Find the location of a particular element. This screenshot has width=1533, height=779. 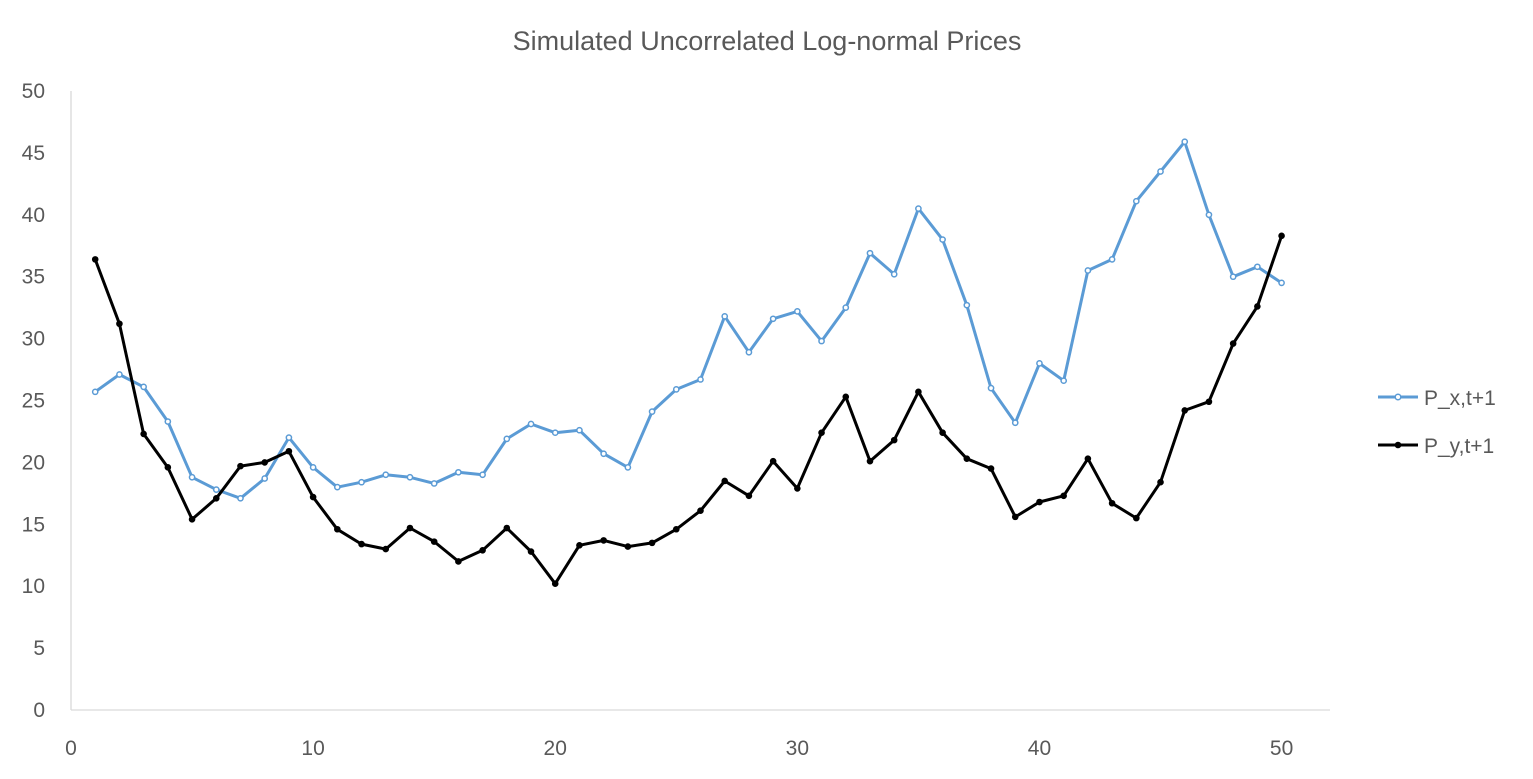

x-tick-label: 10 is located at coordinates (312, 748).